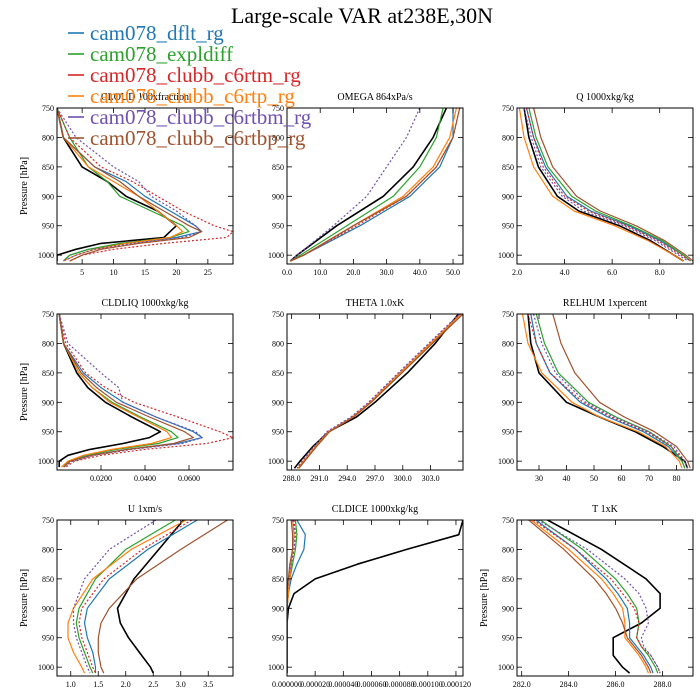 The width and height of the screenshot is (700, 700). I want to click on x-tick-label: 3.5, so click(208, 684).